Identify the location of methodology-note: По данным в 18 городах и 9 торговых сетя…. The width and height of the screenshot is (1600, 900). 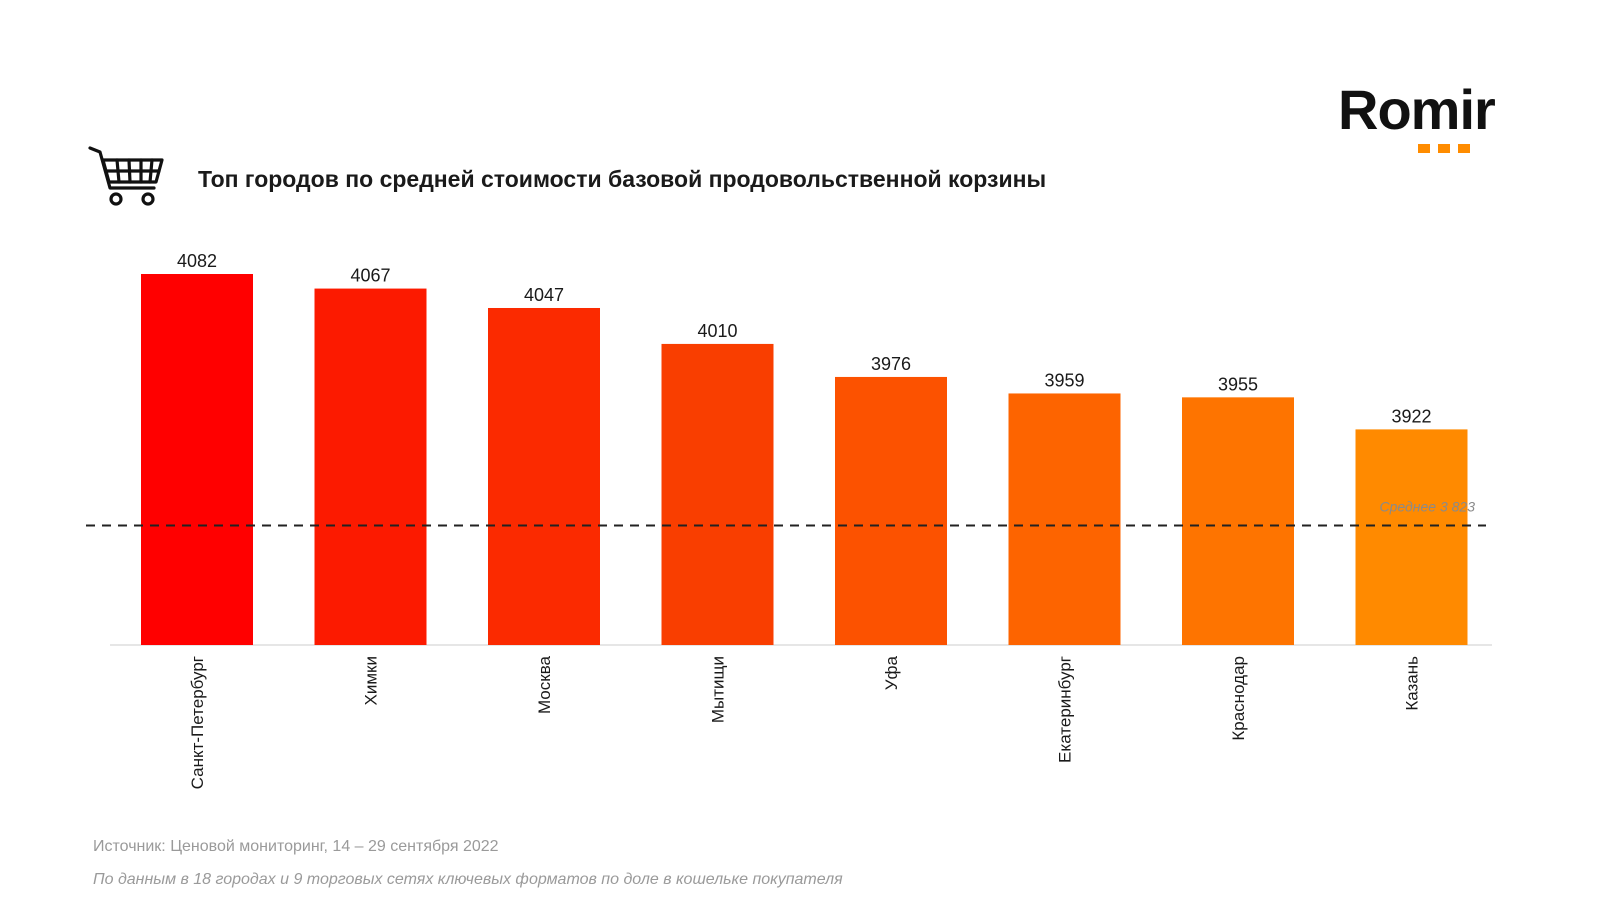
(468, 879).